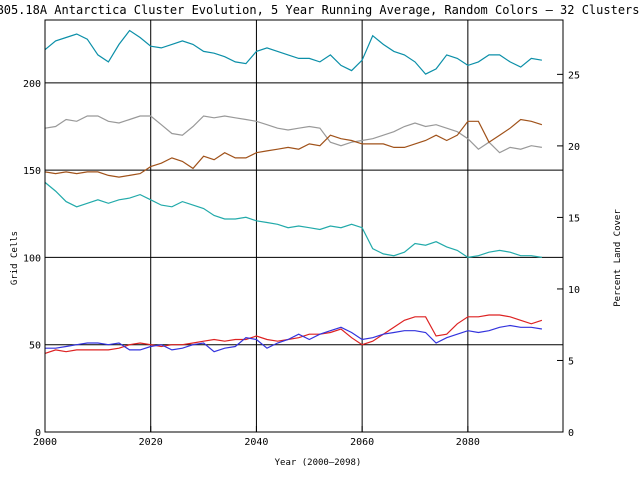  Describe the element at coordinates (38, 433) in the screenshot. I see `y-tick-label: 0` at that location.